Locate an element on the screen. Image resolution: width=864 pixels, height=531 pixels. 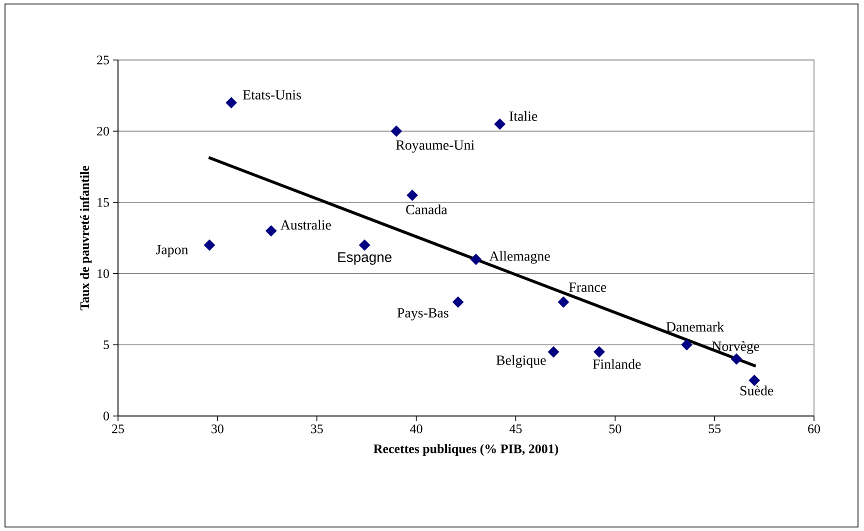
y-tick-label: 20 is located at coordinates (103, 131).